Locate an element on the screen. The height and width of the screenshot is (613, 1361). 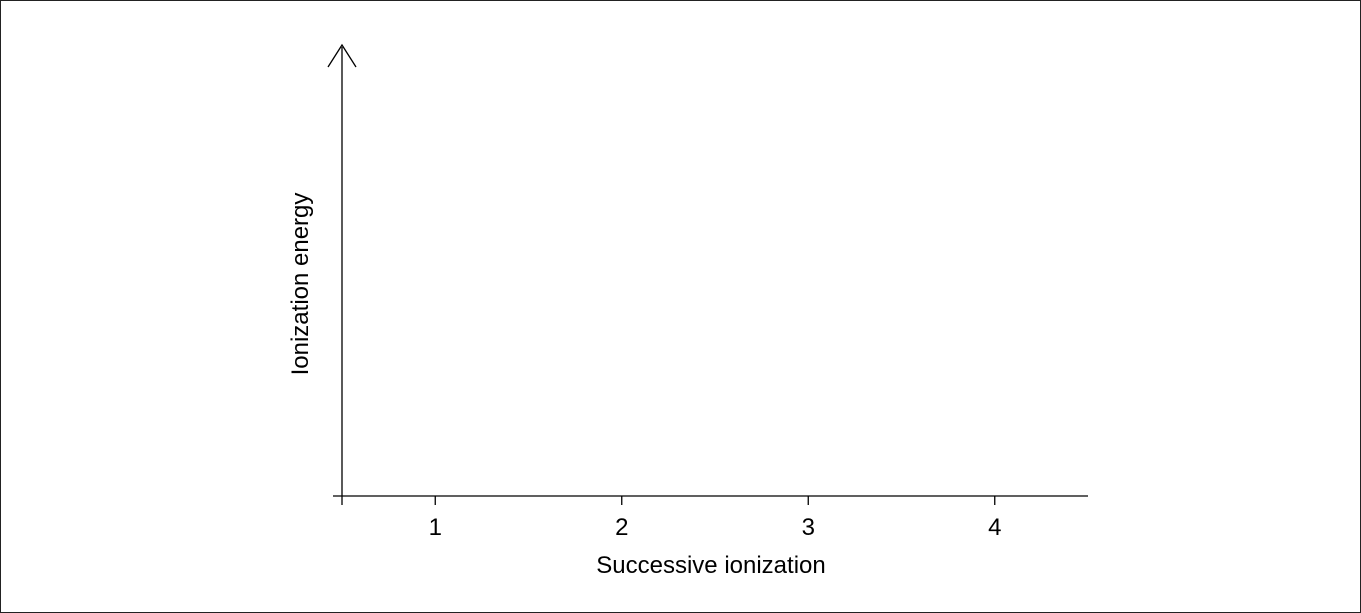
x-tick-labels: 1 2 3 4 is located at coordinates (715, 527).